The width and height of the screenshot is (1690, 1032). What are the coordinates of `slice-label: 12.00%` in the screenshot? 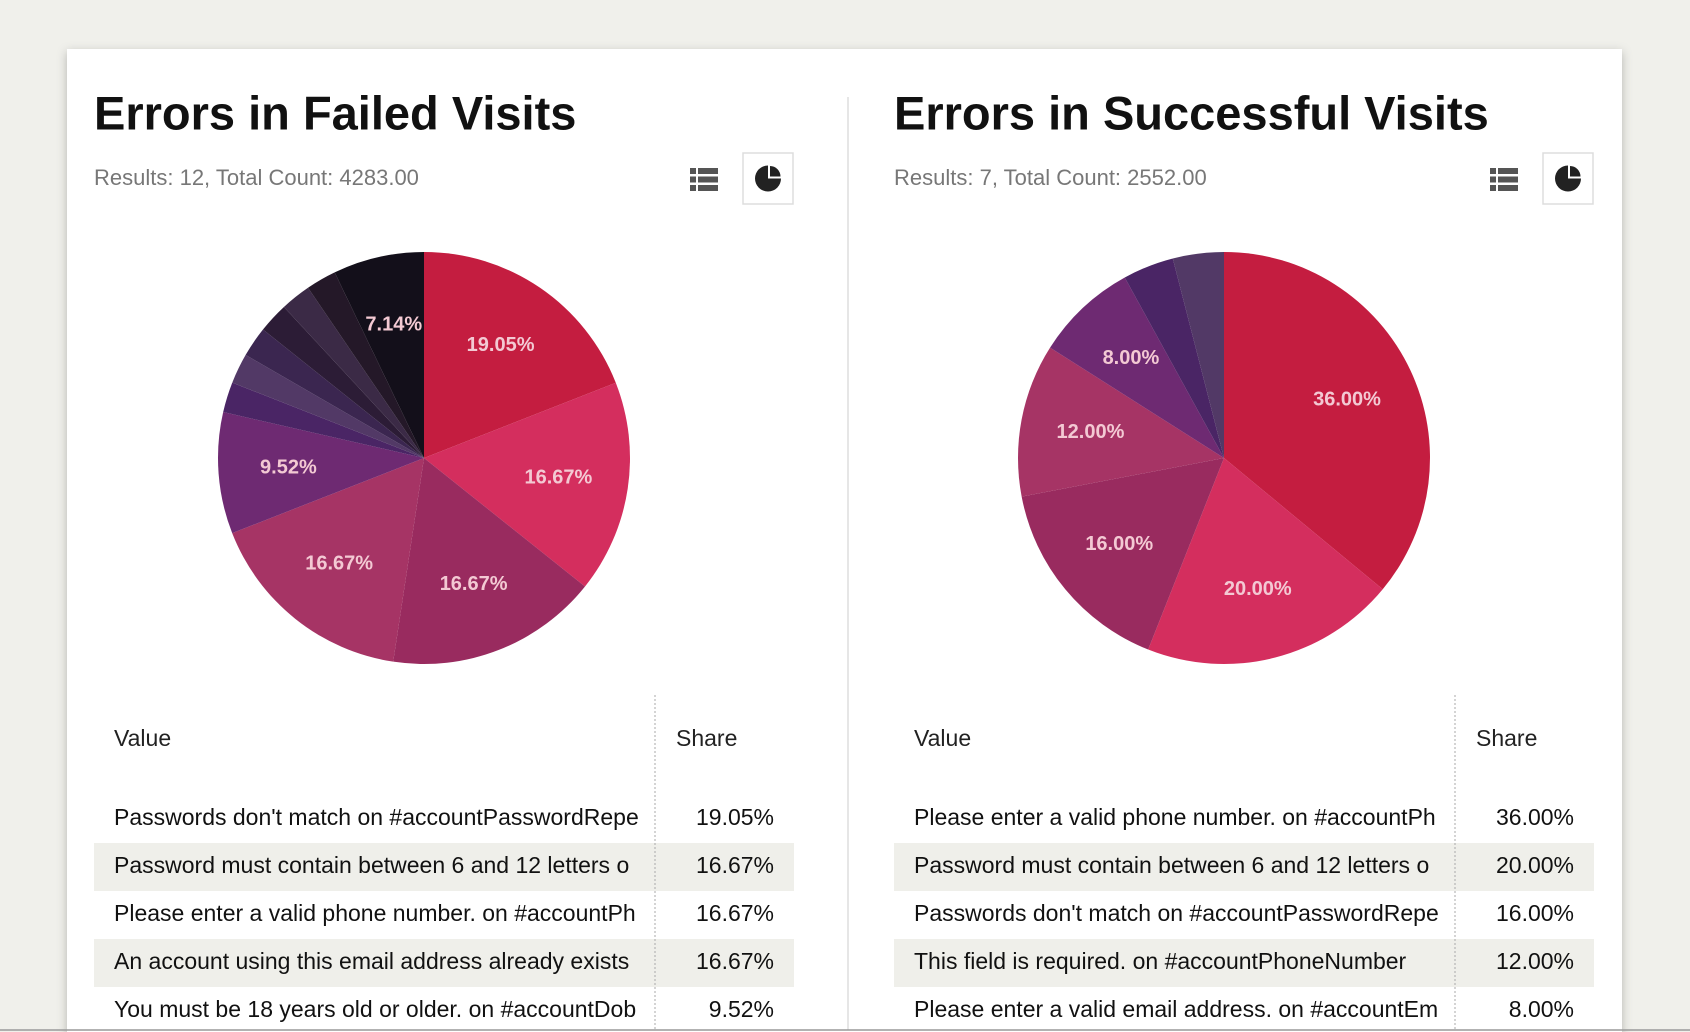 It's located at (1091, 432).